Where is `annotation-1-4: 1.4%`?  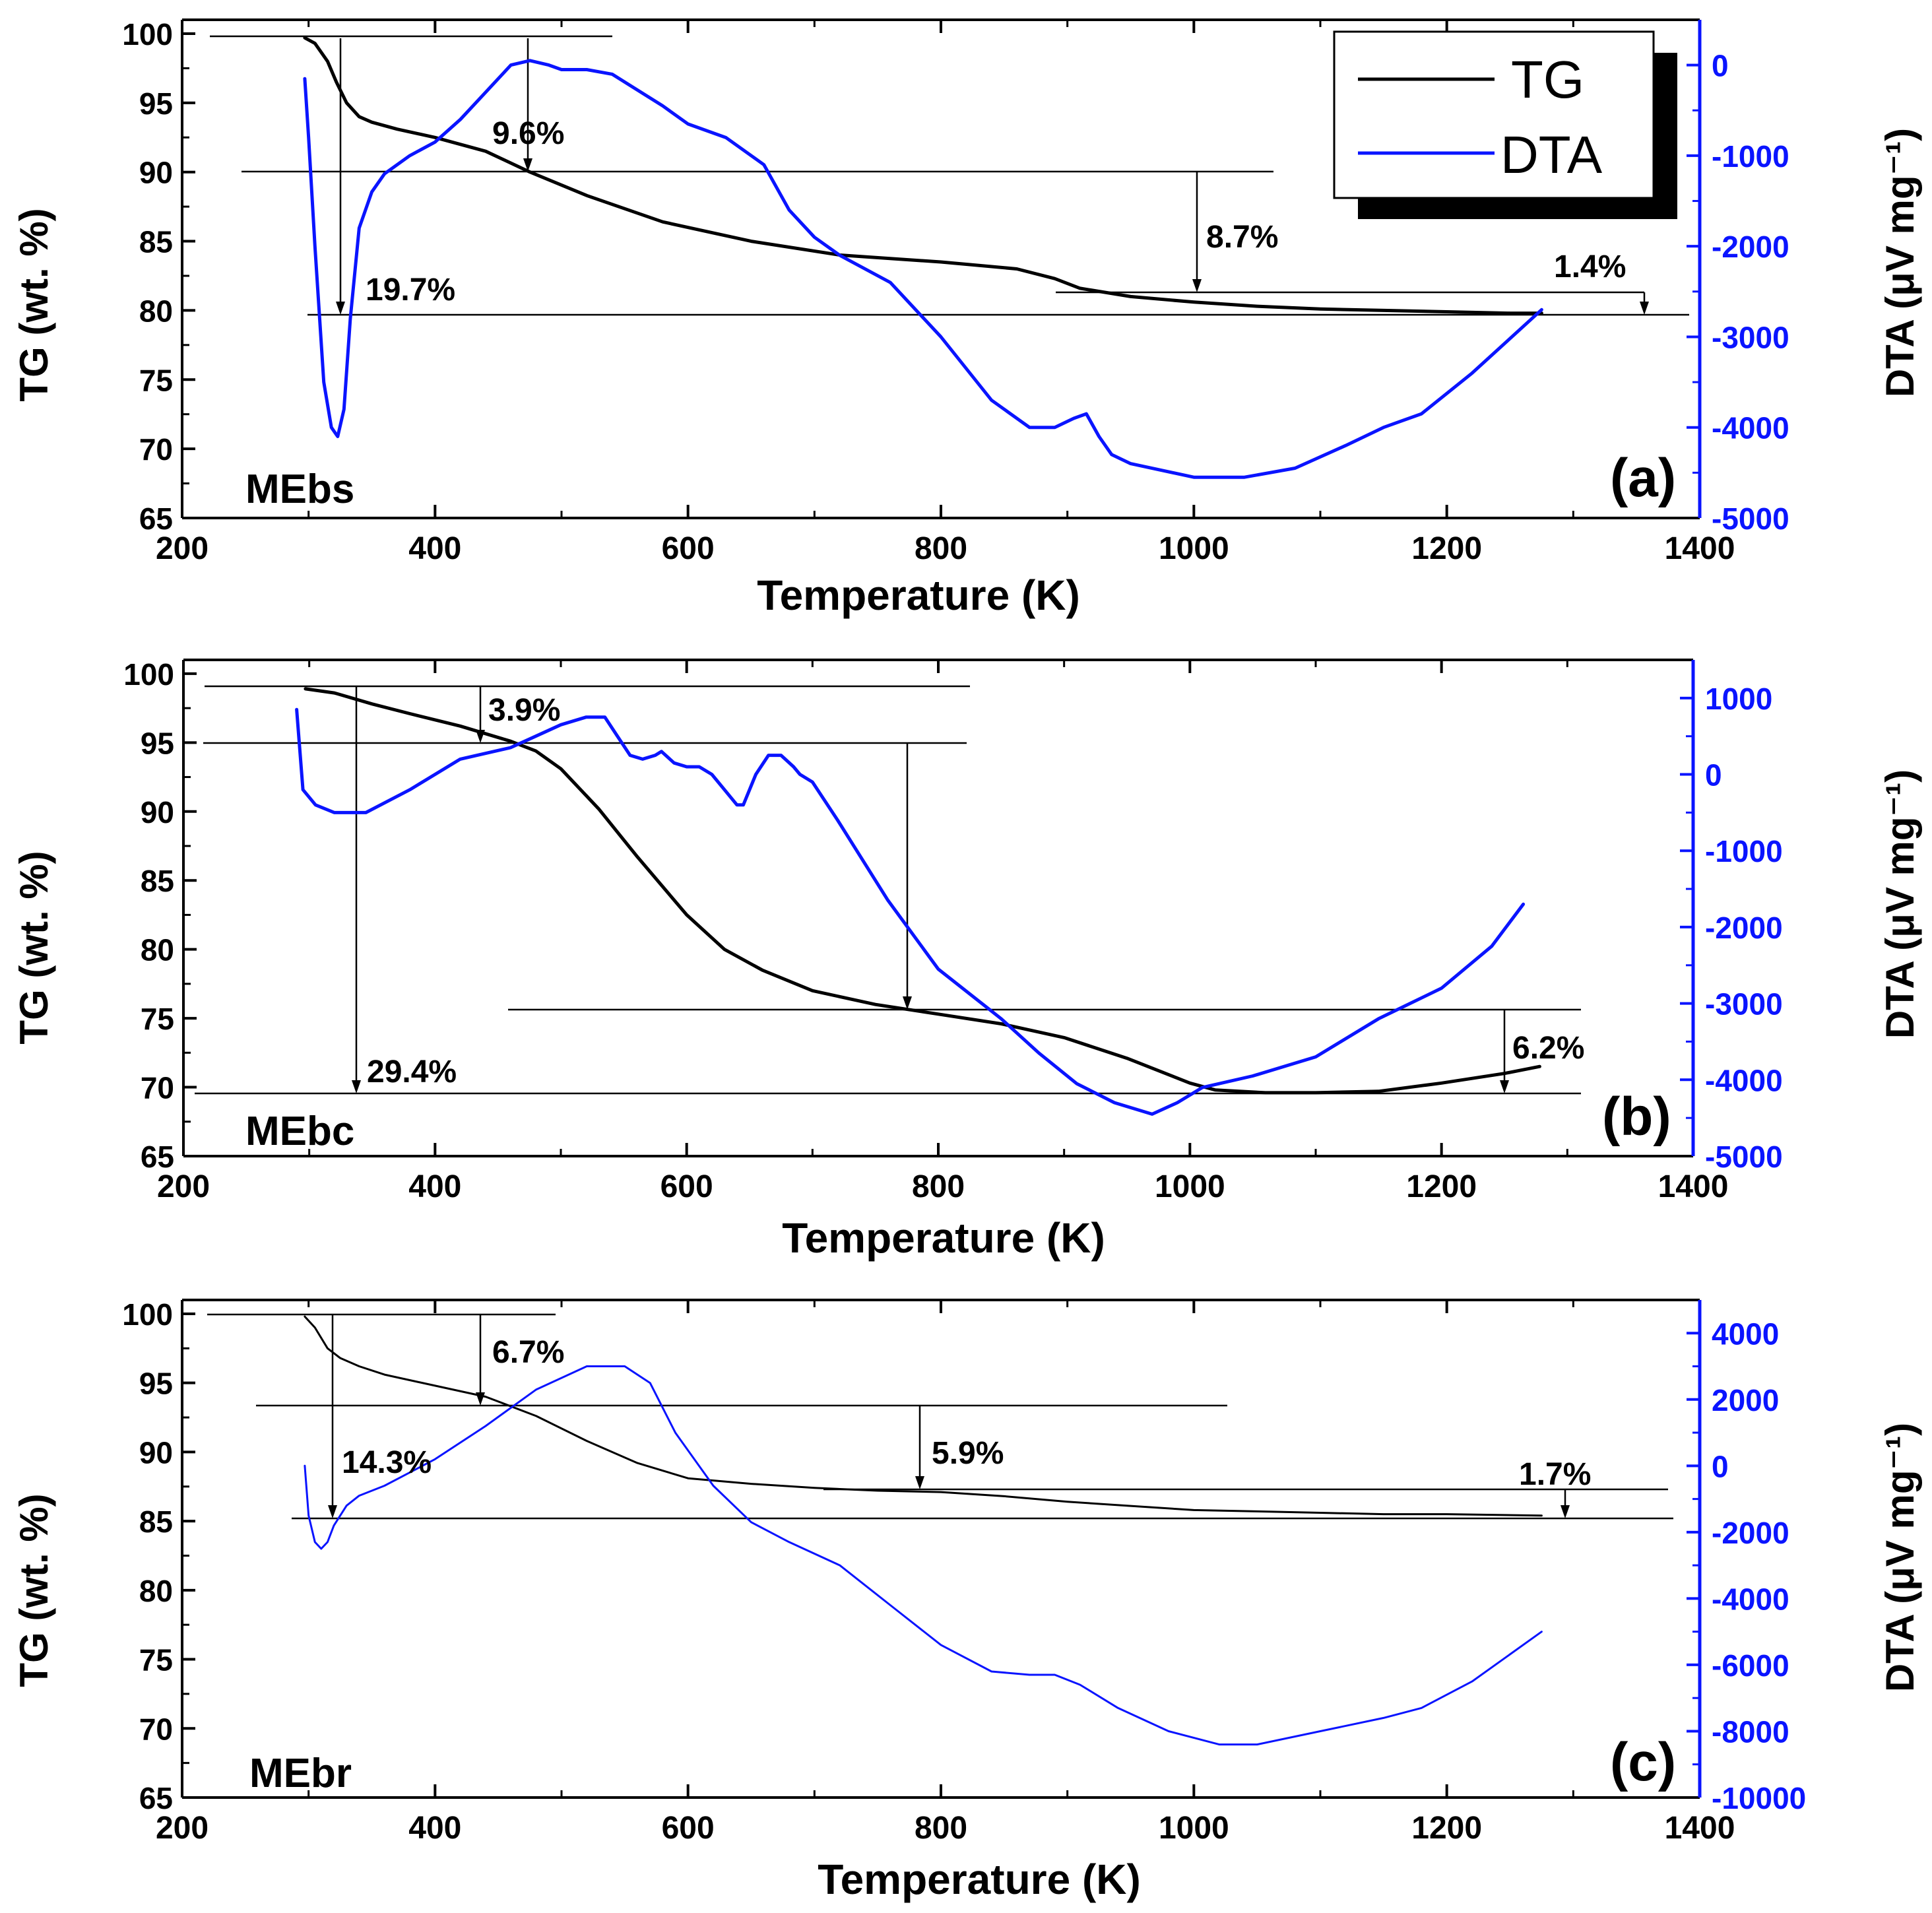 annotation-1-4: 1.4% is located at coordinates (1590, 266).